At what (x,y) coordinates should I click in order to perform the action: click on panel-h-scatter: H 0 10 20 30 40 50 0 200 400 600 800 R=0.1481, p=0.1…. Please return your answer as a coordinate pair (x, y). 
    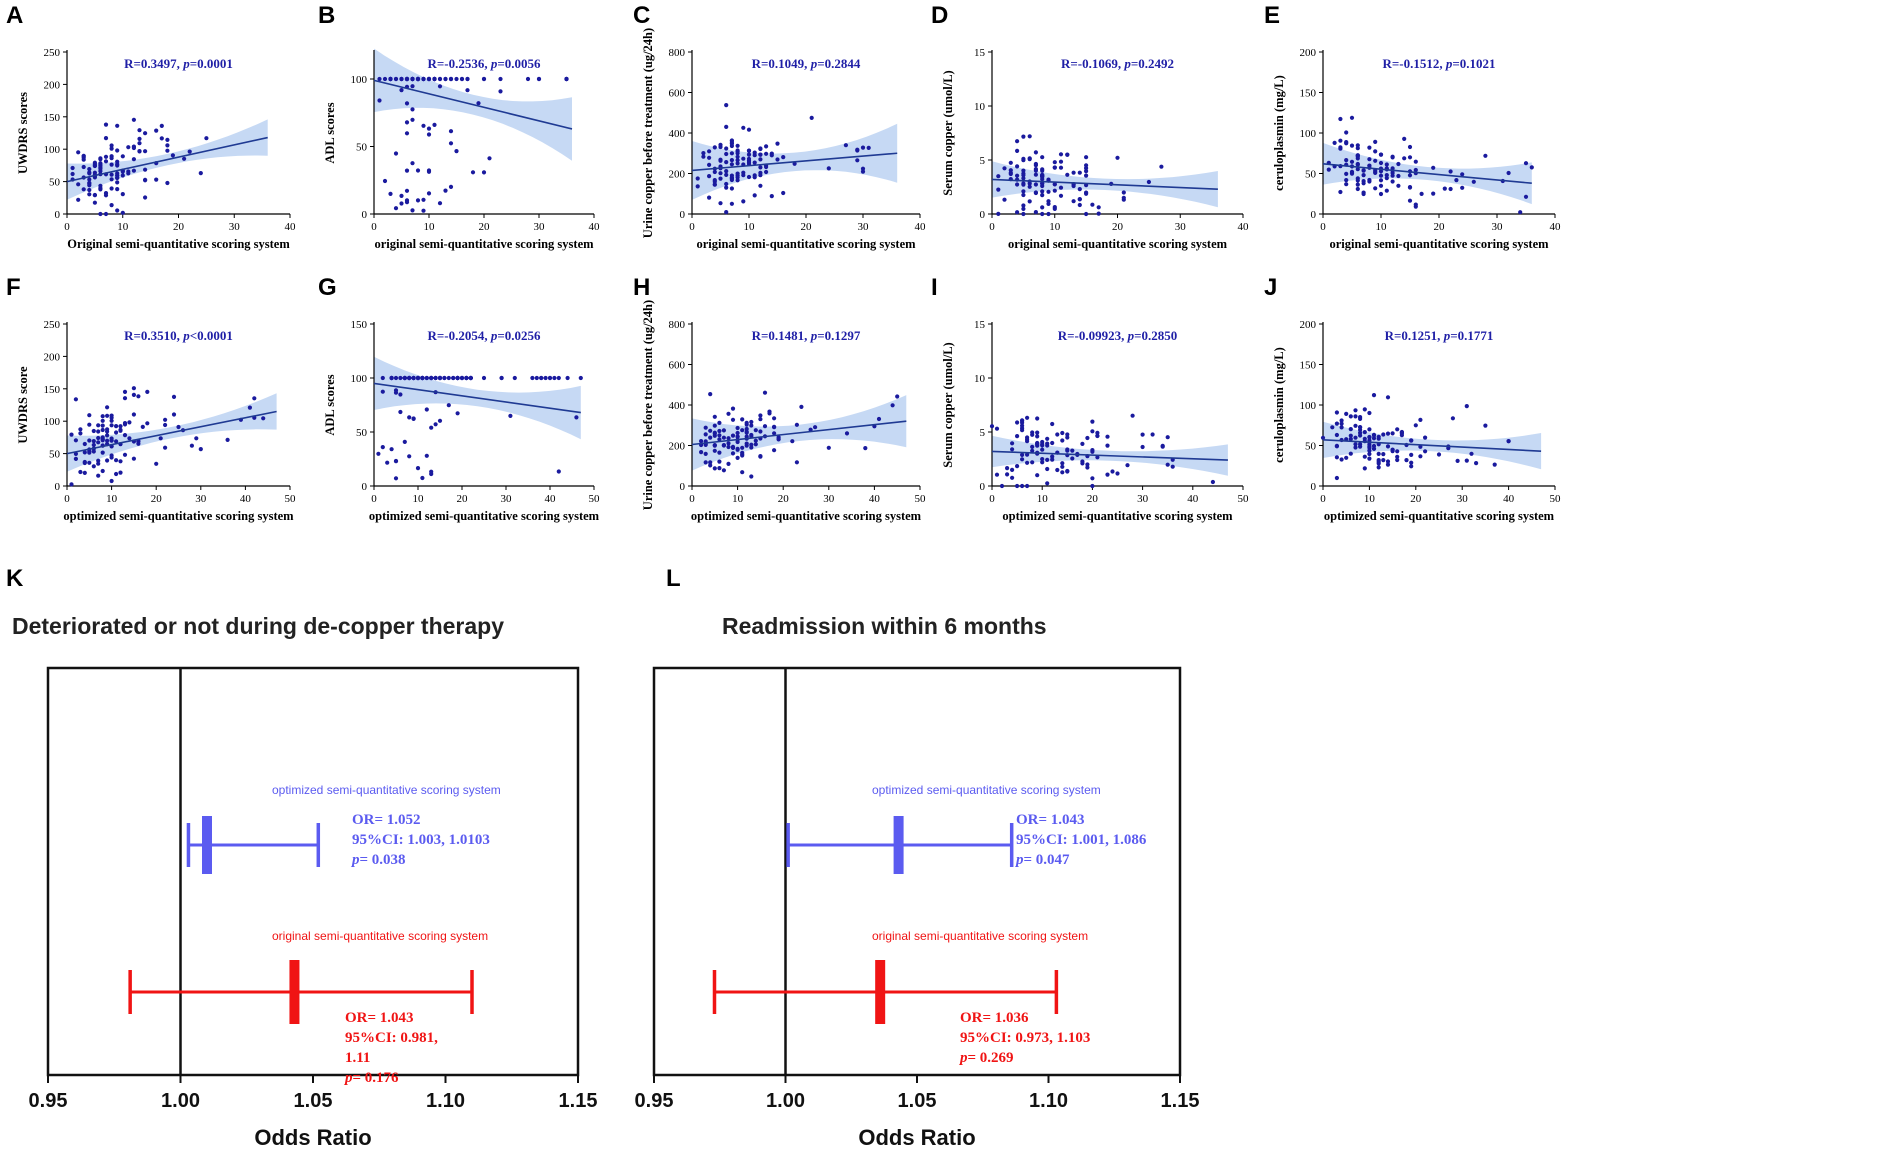
    Looking at the image, I should click on (779, 398).